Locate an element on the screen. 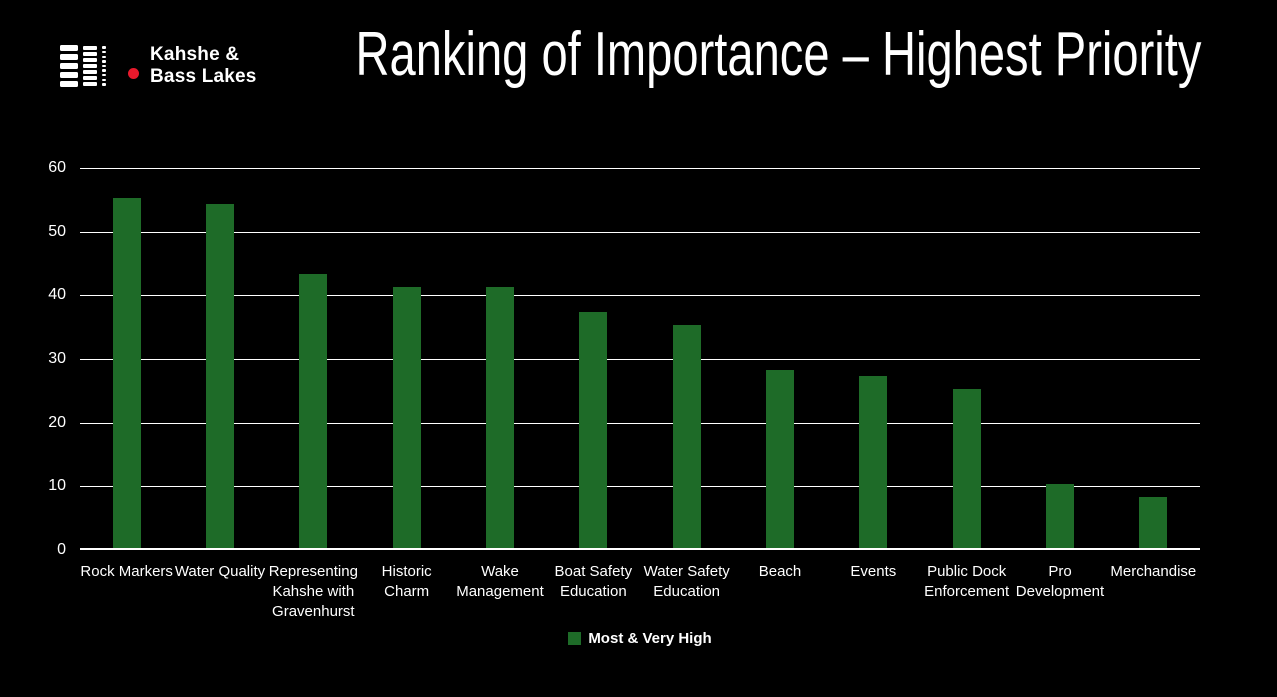  logo-text-line2: Bass Lakes is located at coordinates (203, 76).